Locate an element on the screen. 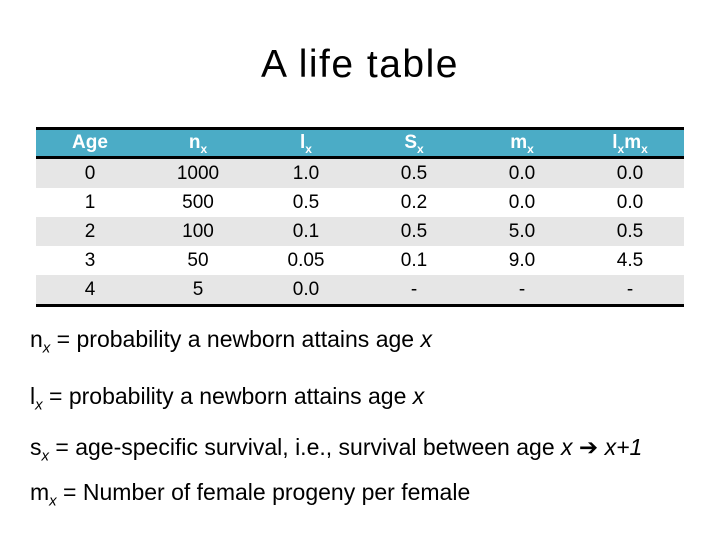 This screenshot has width=720, height=540. table-row: 0 1000 1.0 0.5 0.0 0.0 is located at coordinates (360, 172).